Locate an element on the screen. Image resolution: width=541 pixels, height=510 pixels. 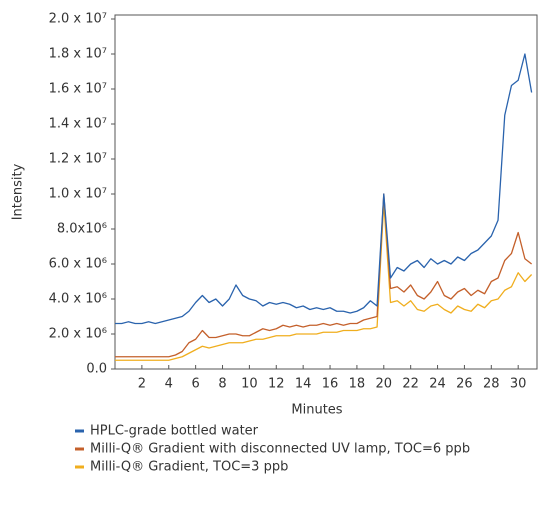
y-tick-label: 1.8 x 10⁷ is located at coordinates (78, 54).